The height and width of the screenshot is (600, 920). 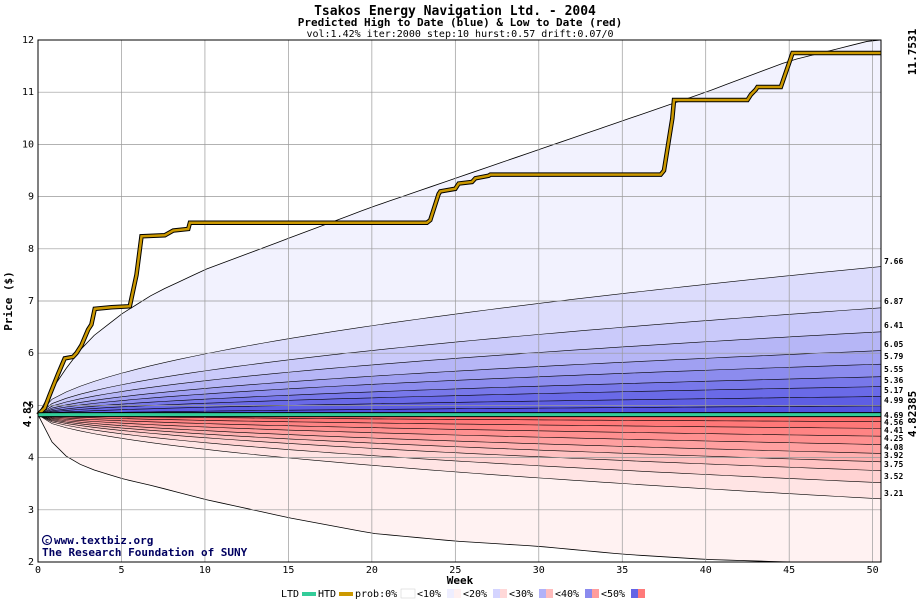 I want to click on band-end-label: 5.55, so click(x=893, y=369).